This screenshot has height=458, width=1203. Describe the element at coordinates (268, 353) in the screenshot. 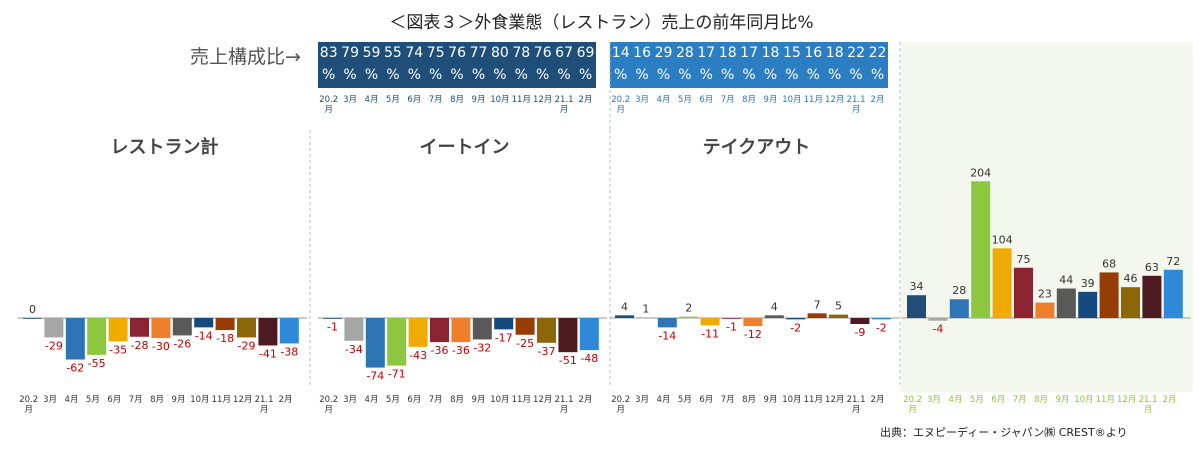

I see `data-label: -41` at that location.